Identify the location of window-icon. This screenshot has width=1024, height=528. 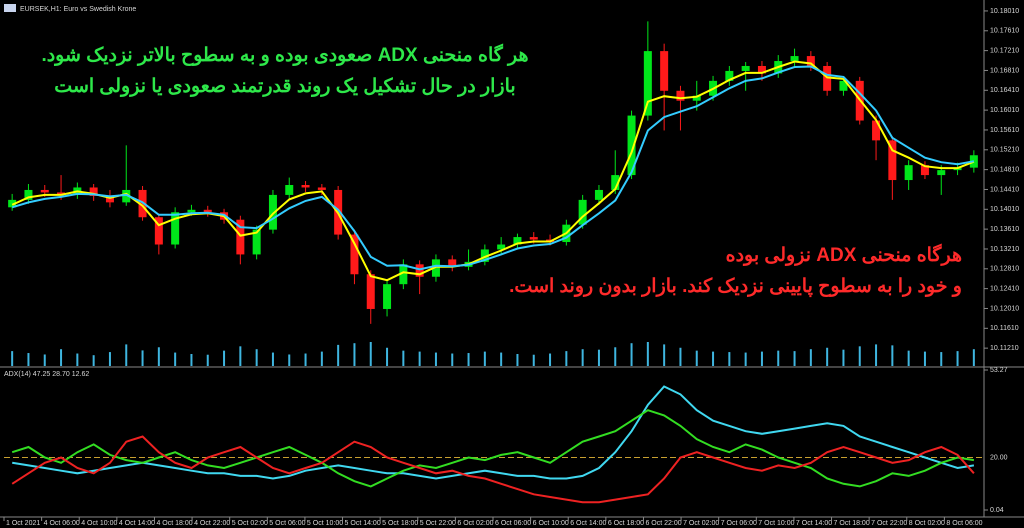
(10, 8).